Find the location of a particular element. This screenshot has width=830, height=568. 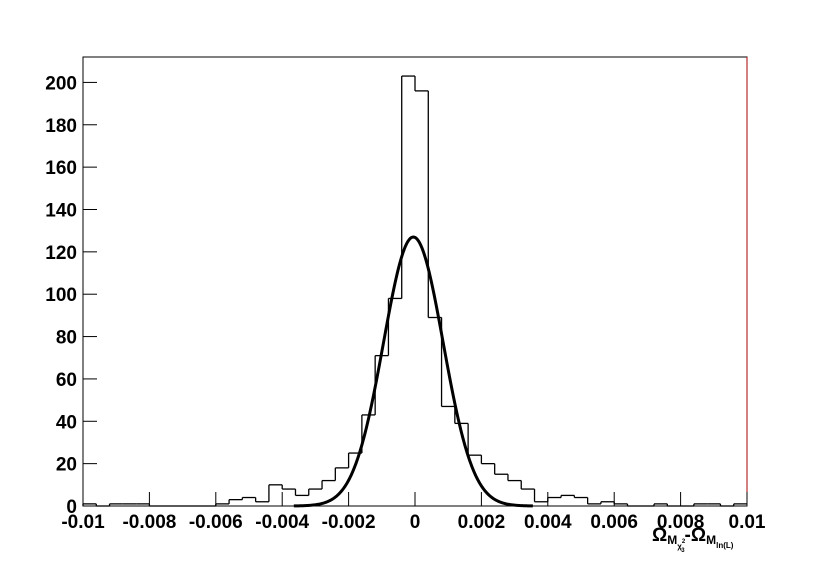

x-tick-label: 0.004 is located at coordinates (548, 522).